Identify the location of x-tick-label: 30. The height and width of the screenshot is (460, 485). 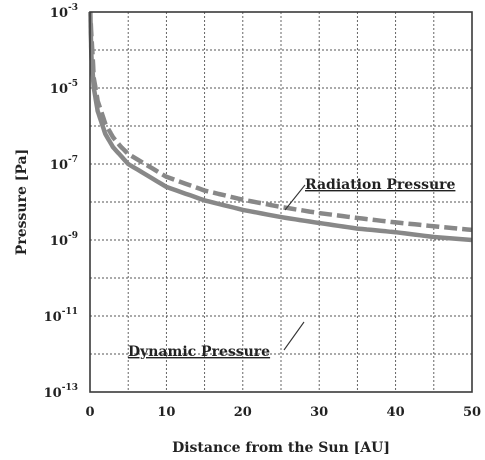
(319, 412).